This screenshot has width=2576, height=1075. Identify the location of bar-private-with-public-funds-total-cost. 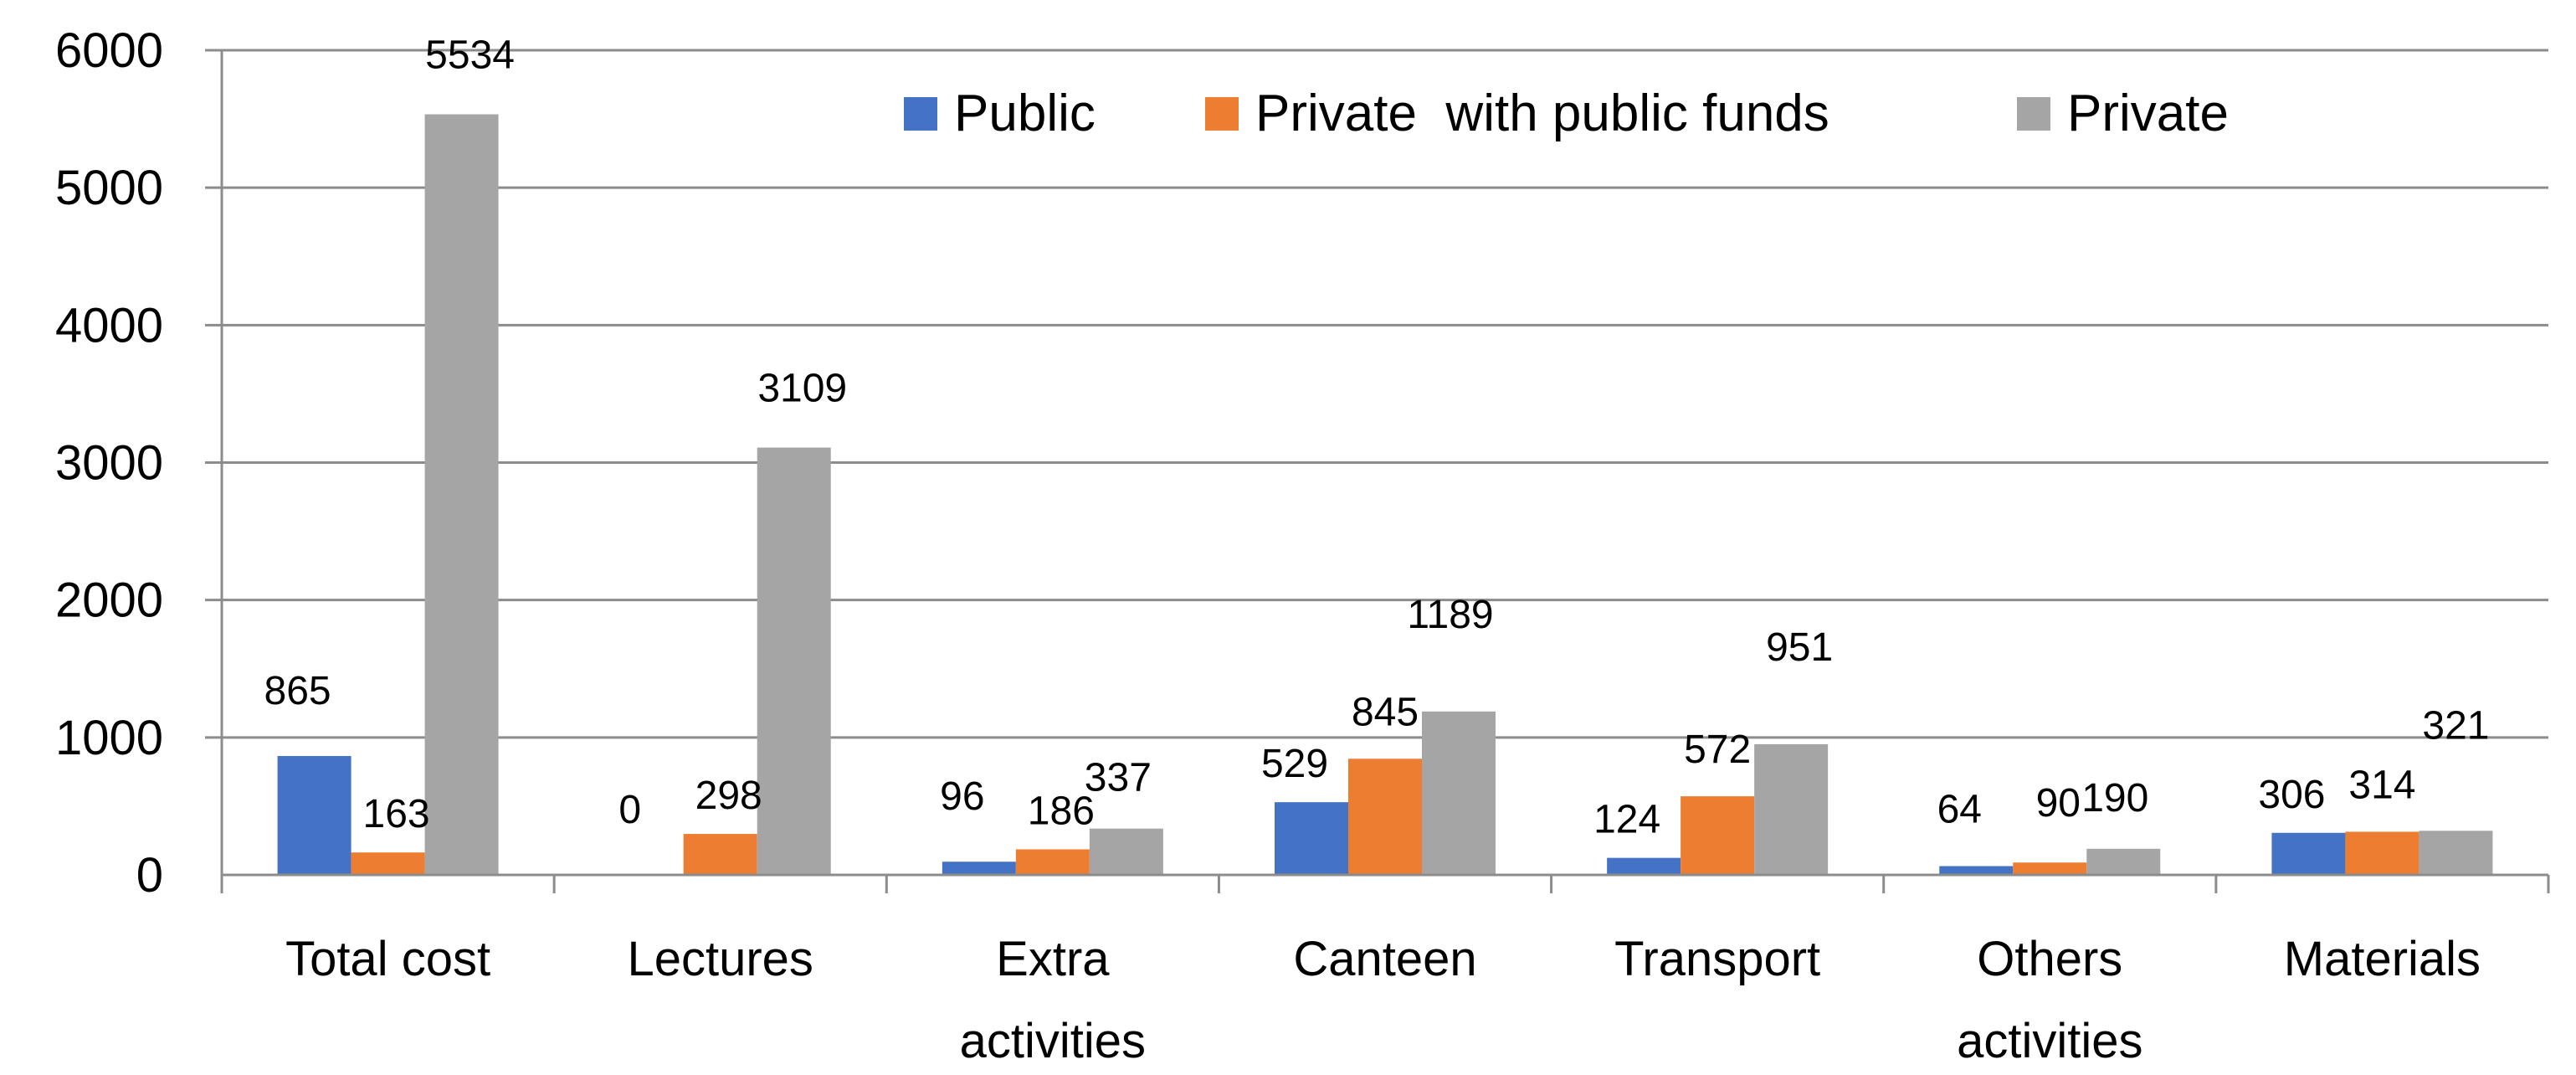
(388, 863).